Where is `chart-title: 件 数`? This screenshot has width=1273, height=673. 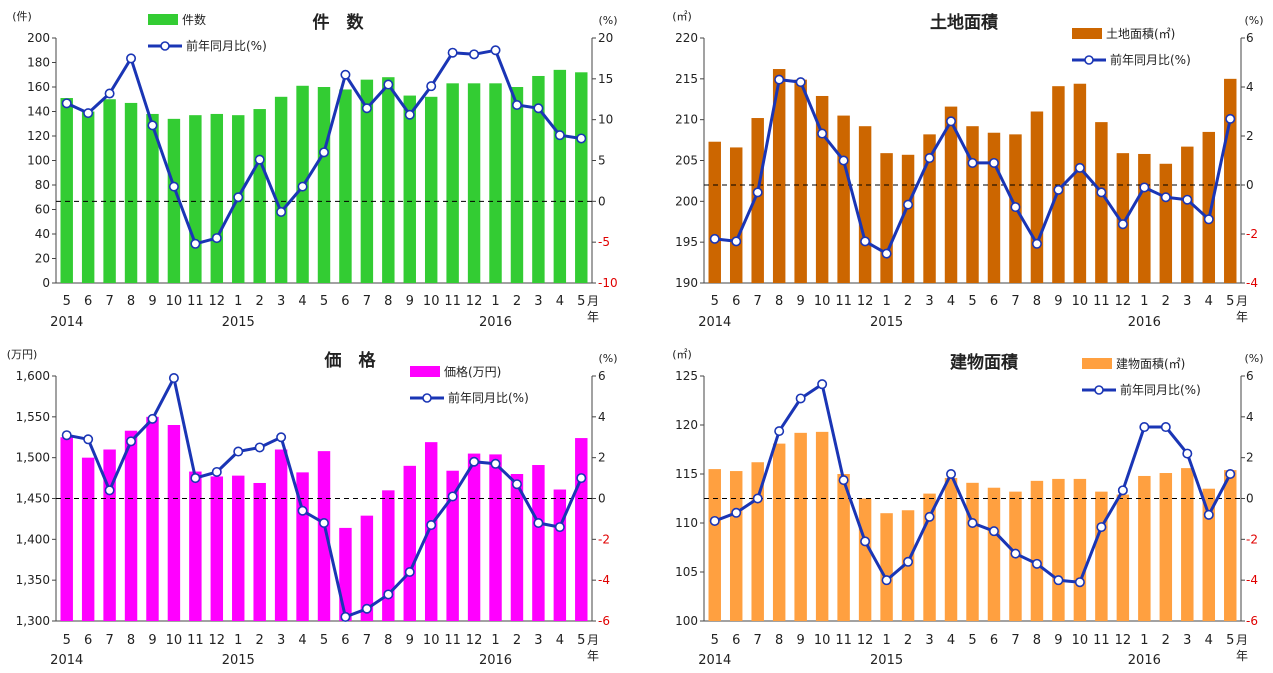 chart-title: 件 数 is located at coordinates (339, 22).